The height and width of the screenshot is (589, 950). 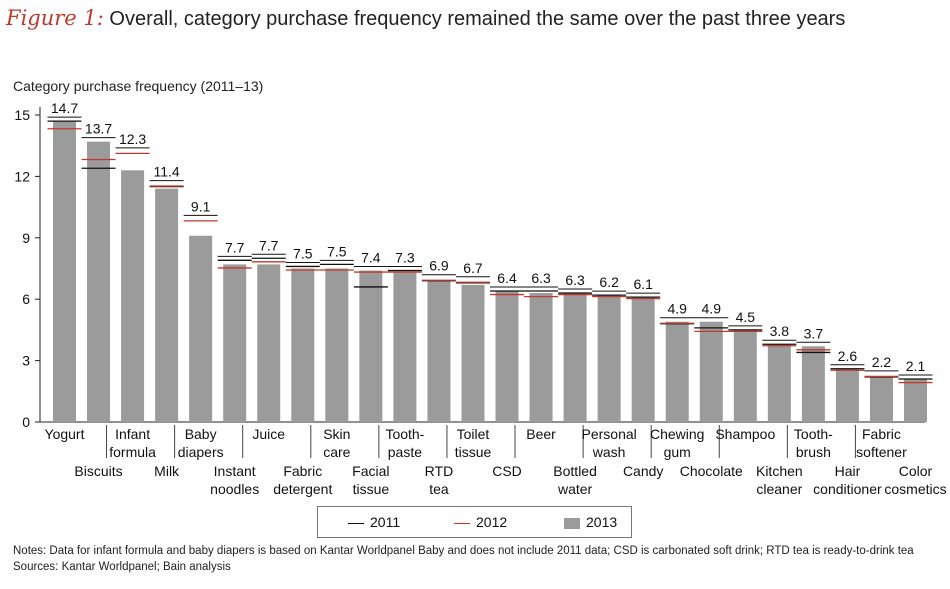 I want to click on category-label: Chewing, so click(x=677, y=434).